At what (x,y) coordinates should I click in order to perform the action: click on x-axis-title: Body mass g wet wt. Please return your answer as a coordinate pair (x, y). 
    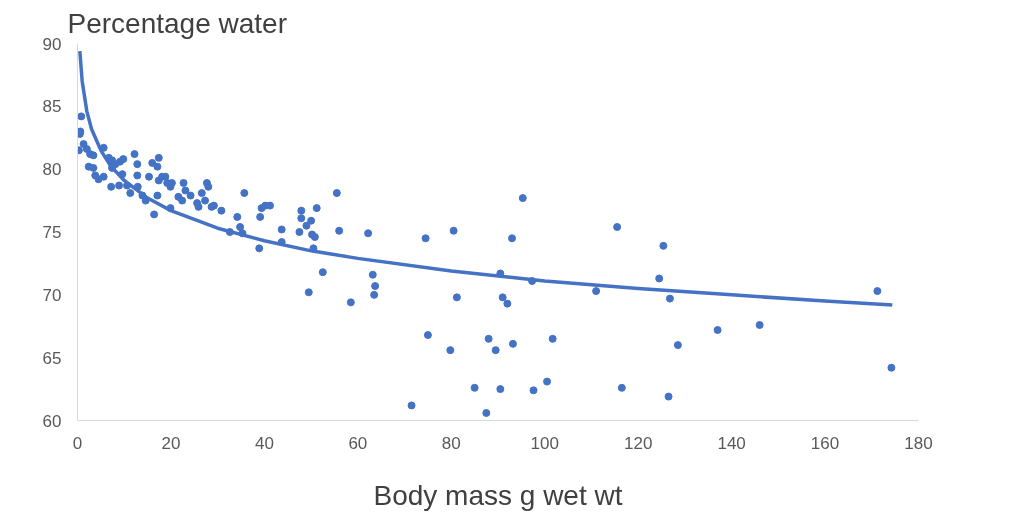
    Looking at the image, I should click on (498, 495).